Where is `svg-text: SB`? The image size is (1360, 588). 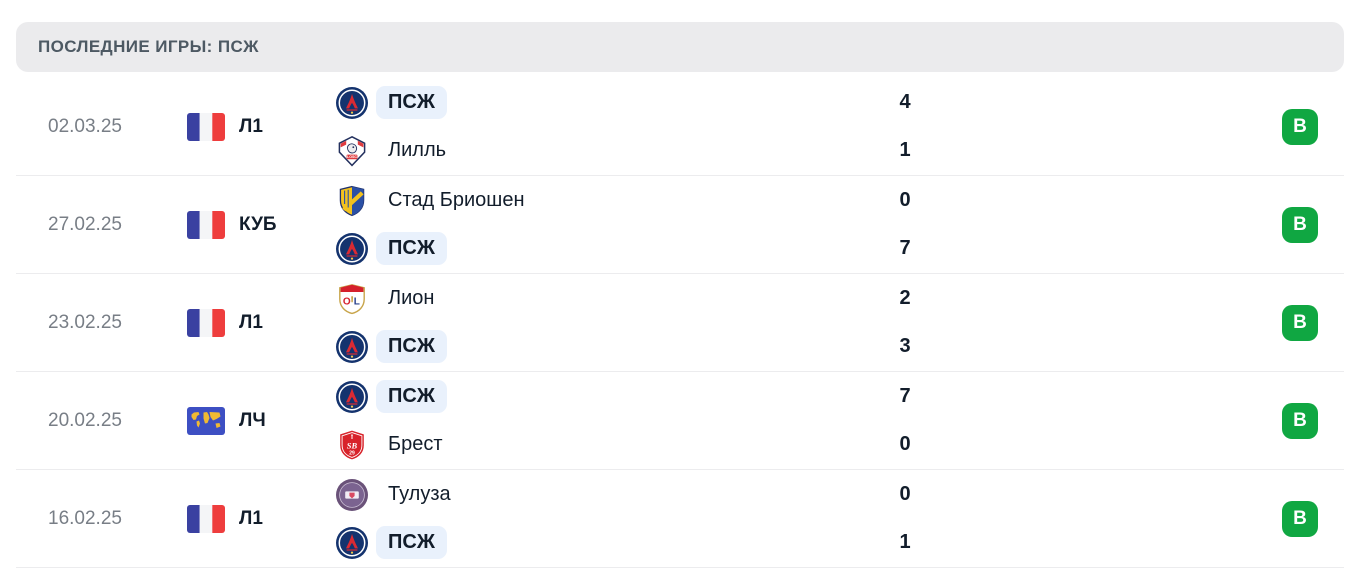 svg-text: SB is located at coordinates (352, 445).